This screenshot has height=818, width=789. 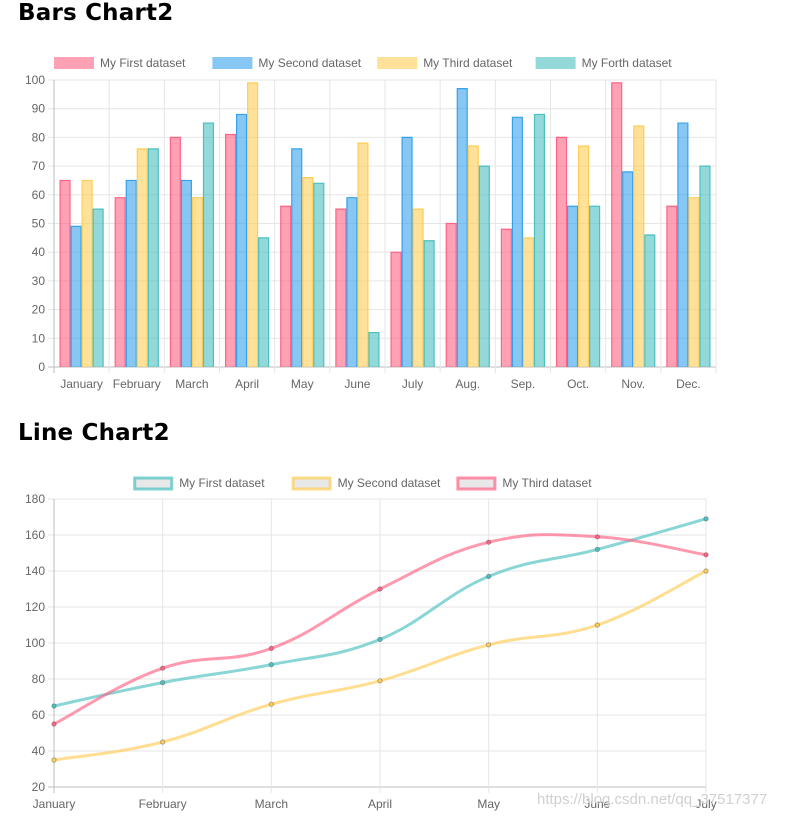 What do you see at coordinates (357, 384) in the screenshot?
I see `bar-tick-x-6: June` at bounding box center [357, 384].